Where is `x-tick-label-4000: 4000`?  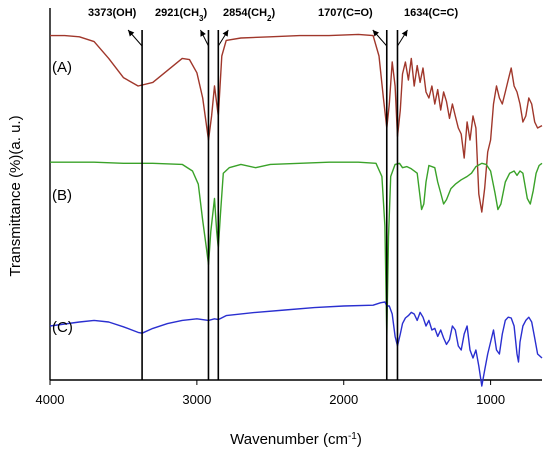
x-tick-label-4000: 4000 is located at coordinates (50, 399).